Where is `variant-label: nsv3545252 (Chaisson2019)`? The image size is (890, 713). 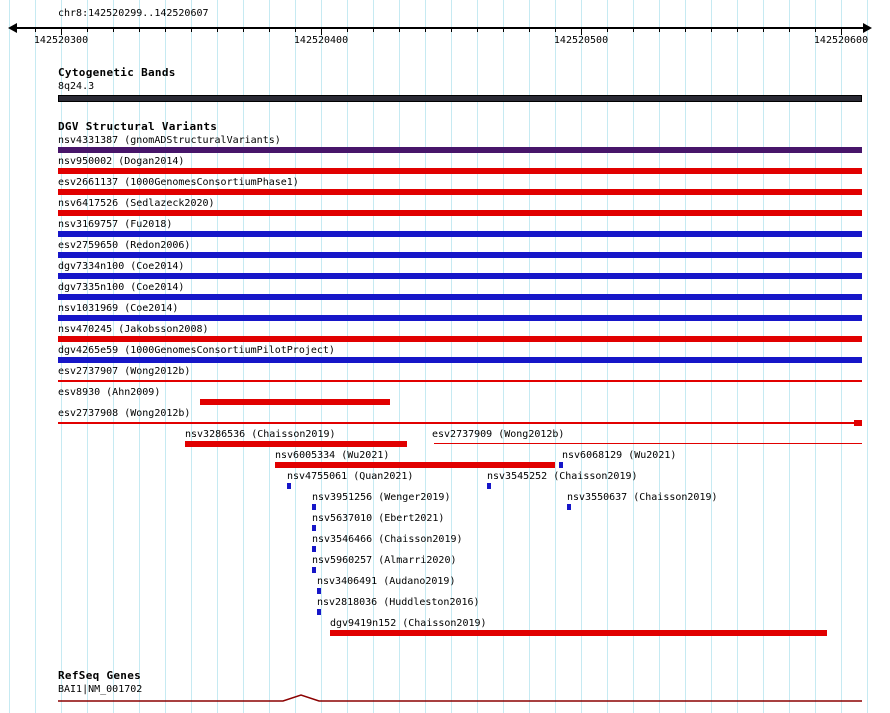
variant-label: nsv3545252 (Chaisson2019) is located at coordinates (562, 476).